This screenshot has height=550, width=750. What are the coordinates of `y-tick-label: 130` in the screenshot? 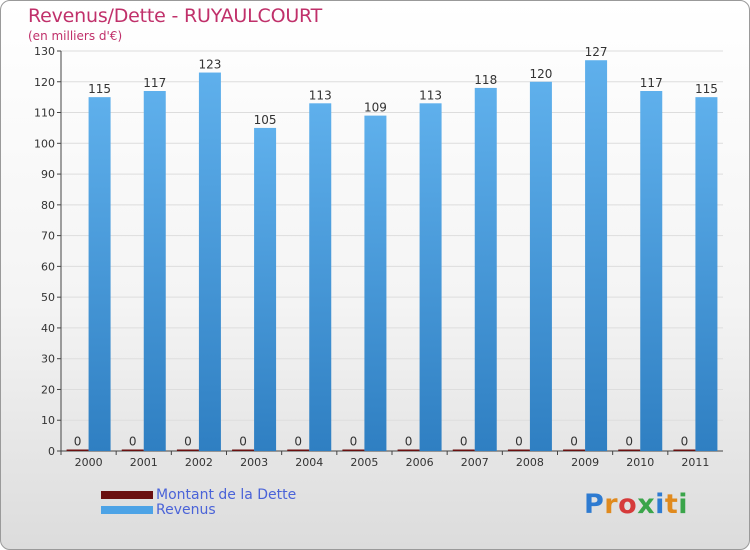 It's located at (44, 51).